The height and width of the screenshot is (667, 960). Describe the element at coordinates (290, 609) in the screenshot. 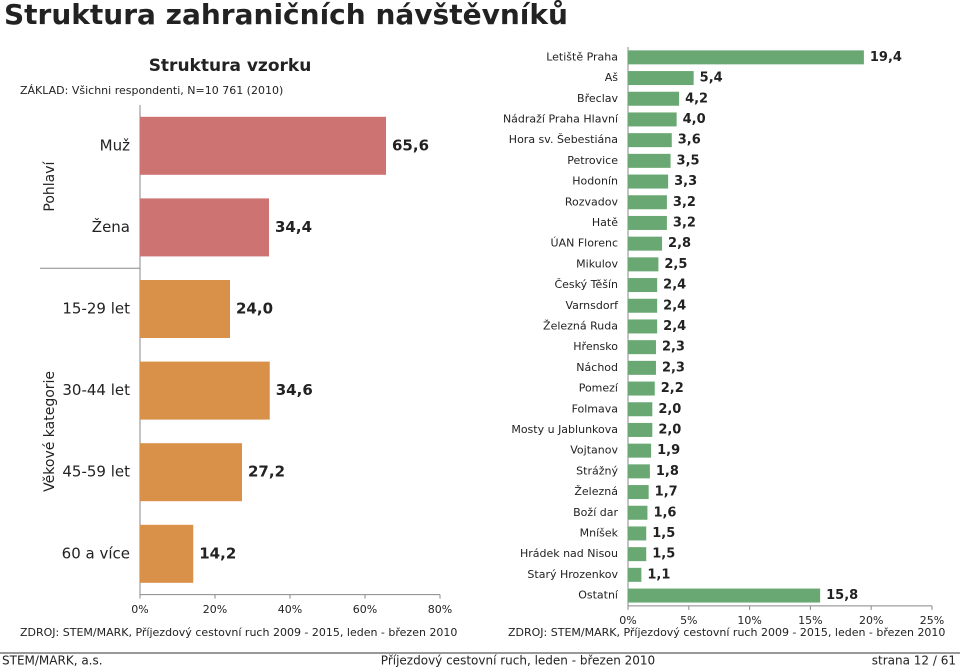

I see `x-tick-label: 40%` at that location.